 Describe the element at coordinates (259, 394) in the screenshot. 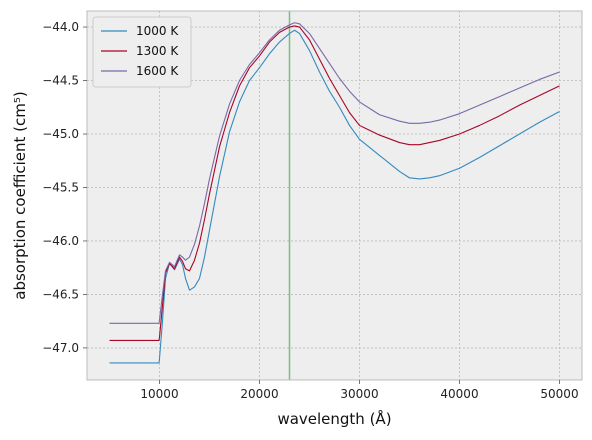

I see `x-tick-label: 20000` at that location.